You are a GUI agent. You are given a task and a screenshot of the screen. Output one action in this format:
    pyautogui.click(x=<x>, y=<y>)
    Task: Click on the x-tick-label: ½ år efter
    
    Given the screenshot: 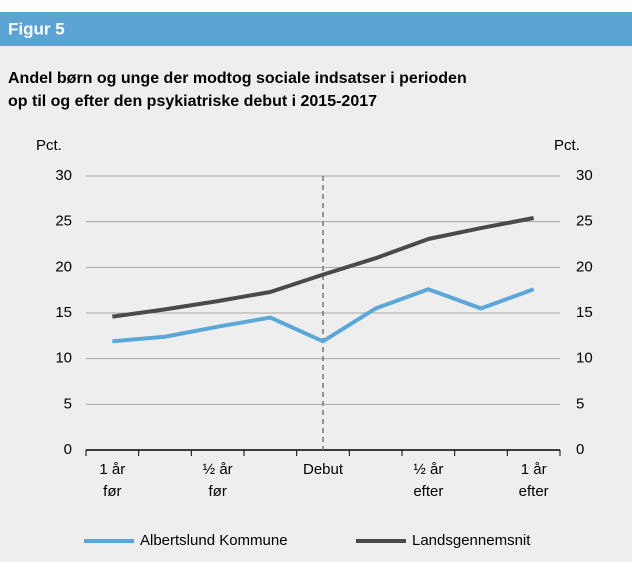 What is the action you would take?
    pyautogui.click(x=428, y=480)
    